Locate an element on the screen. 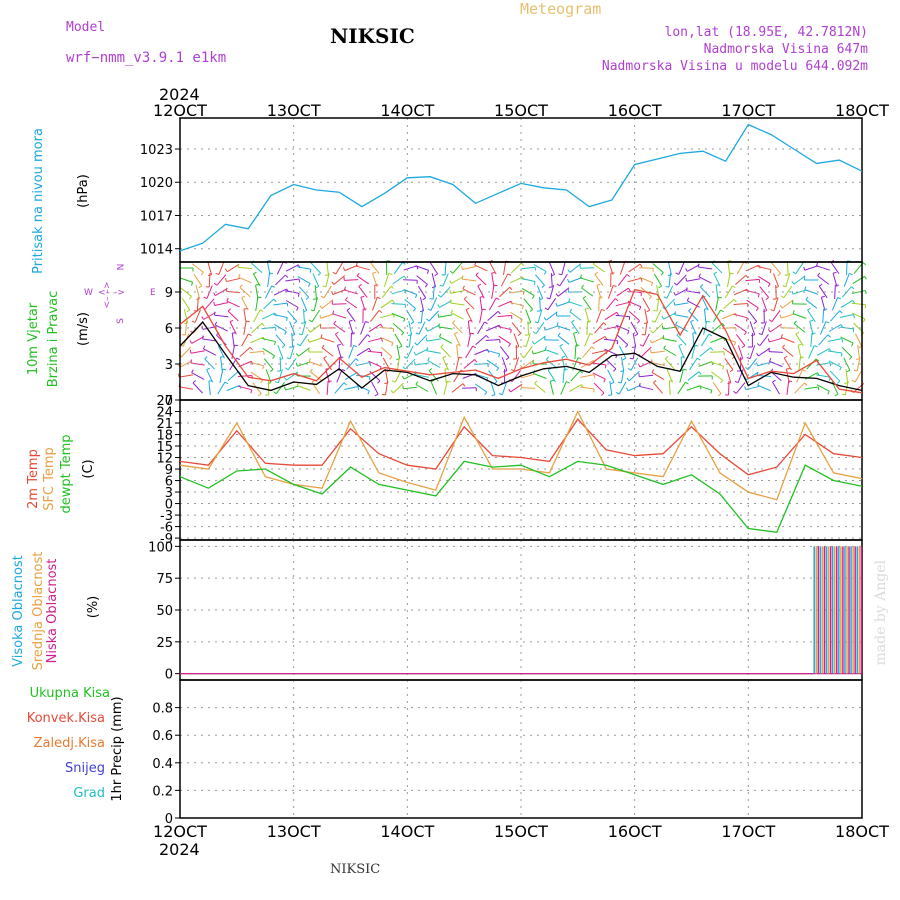  y-tick-label: 0.2 is located at coordinates (162, 791).